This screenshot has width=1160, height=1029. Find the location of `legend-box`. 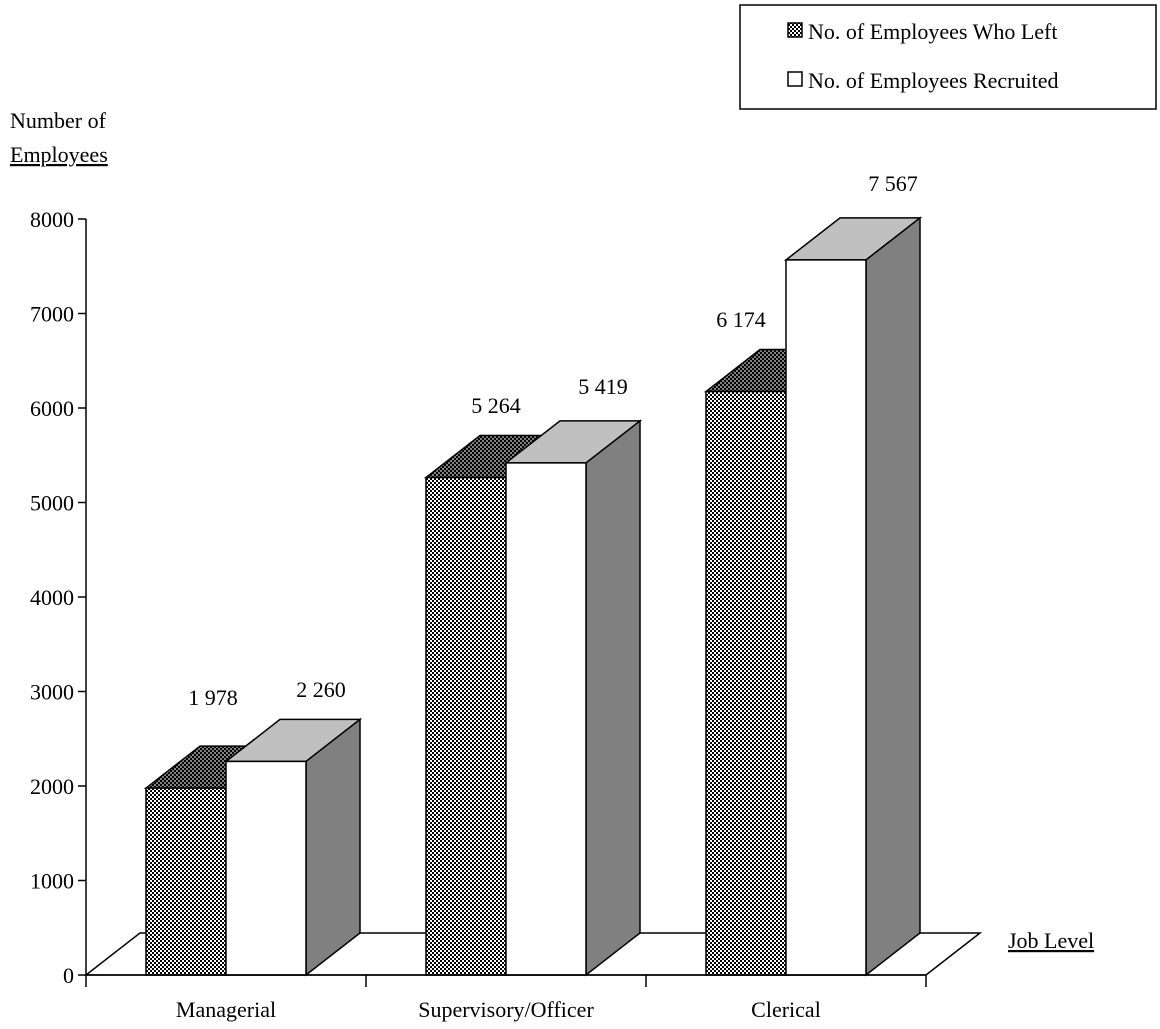

legend-box is located at coordinates (948, 57).